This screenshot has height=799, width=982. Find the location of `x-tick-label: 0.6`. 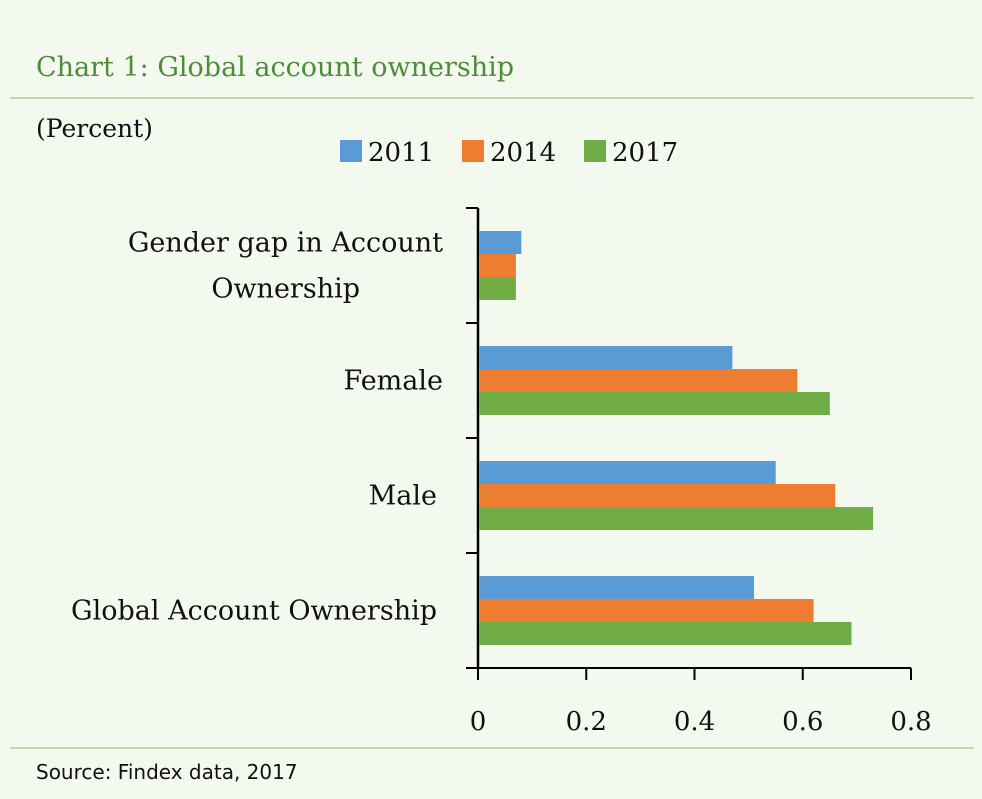

x-tick-label: 0.6 is located at coordinates (802, 722).